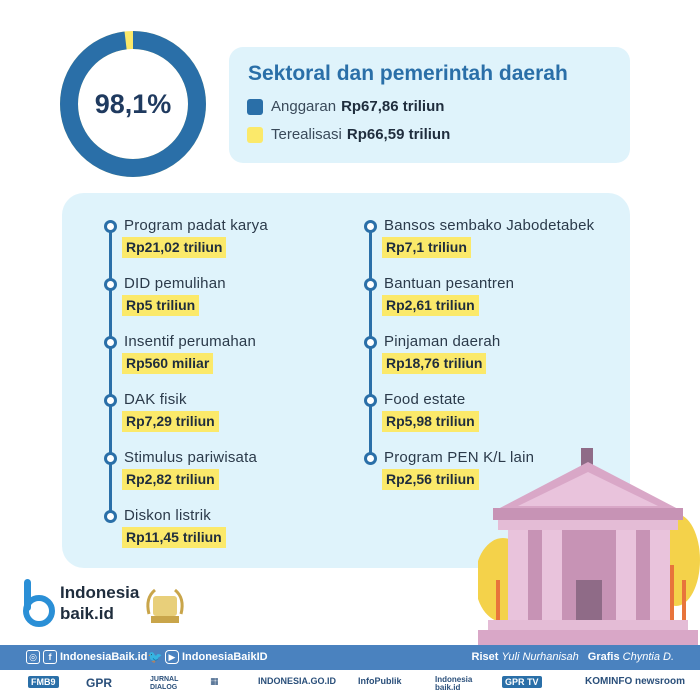 The image size is (700, 700). What do you see at coordinates (174, 247) in the screenshot?
I see `item-value: Rp21,02 triliun` at bounding box center [174, 247].